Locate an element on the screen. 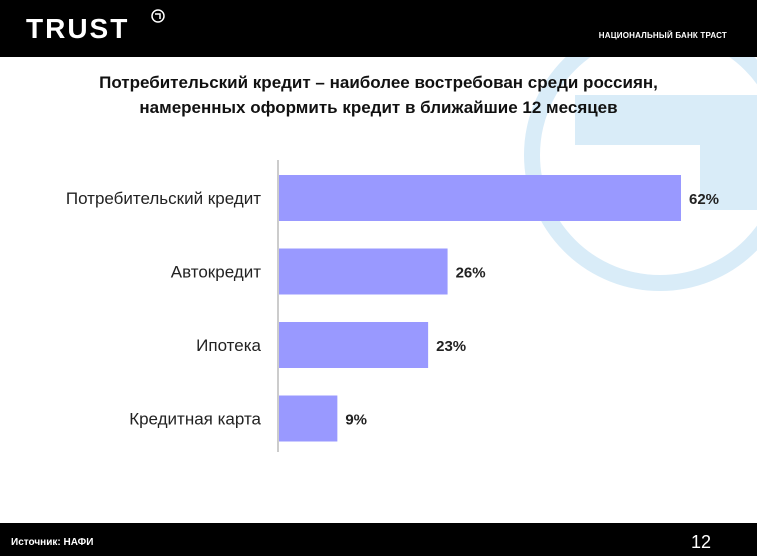  footer-bar: Источник: НАФИ 12 is located at coordinates (378, 539).